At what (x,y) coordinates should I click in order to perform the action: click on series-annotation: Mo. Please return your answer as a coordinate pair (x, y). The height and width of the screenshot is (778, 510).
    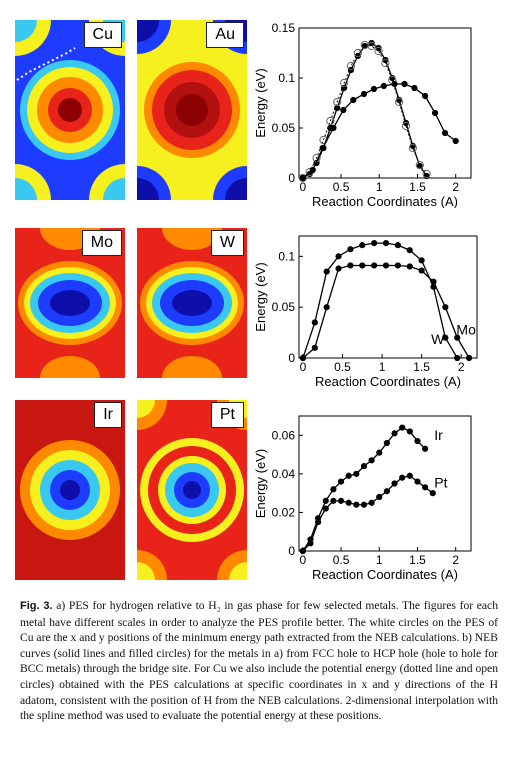
    Looking at the image, I should click on (466, 330).